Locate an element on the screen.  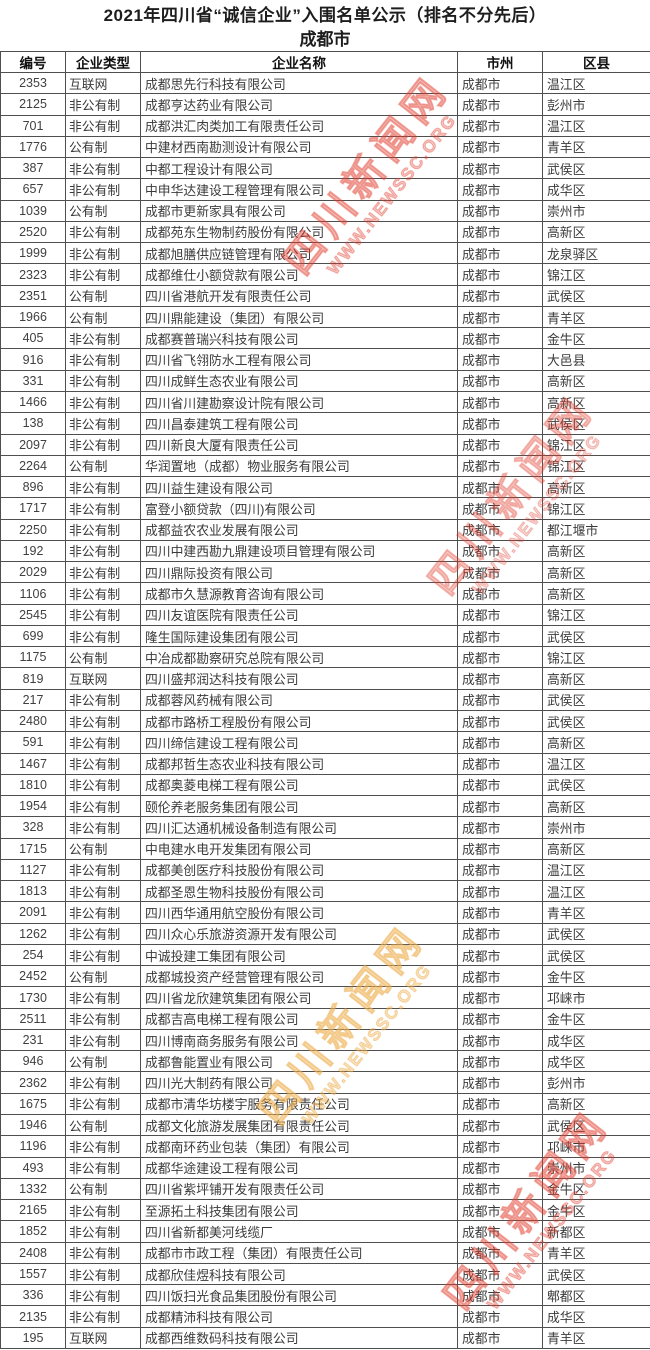
cell-id: 1946 is located at coordinates (33, 1125).